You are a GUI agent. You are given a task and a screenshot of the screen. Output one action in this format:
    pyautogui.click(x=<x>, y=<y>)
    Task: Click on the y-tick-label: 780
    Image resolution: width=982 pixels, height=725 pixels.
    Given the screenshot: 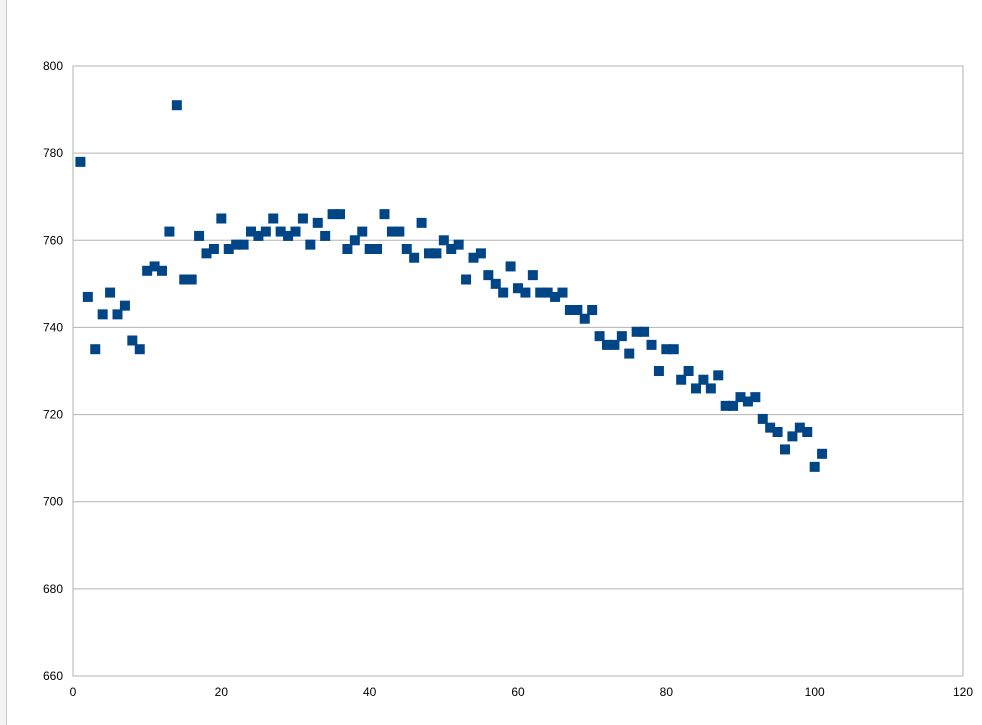 What is the action you would take?
    pyautogui.click(x=53, y=153)
    